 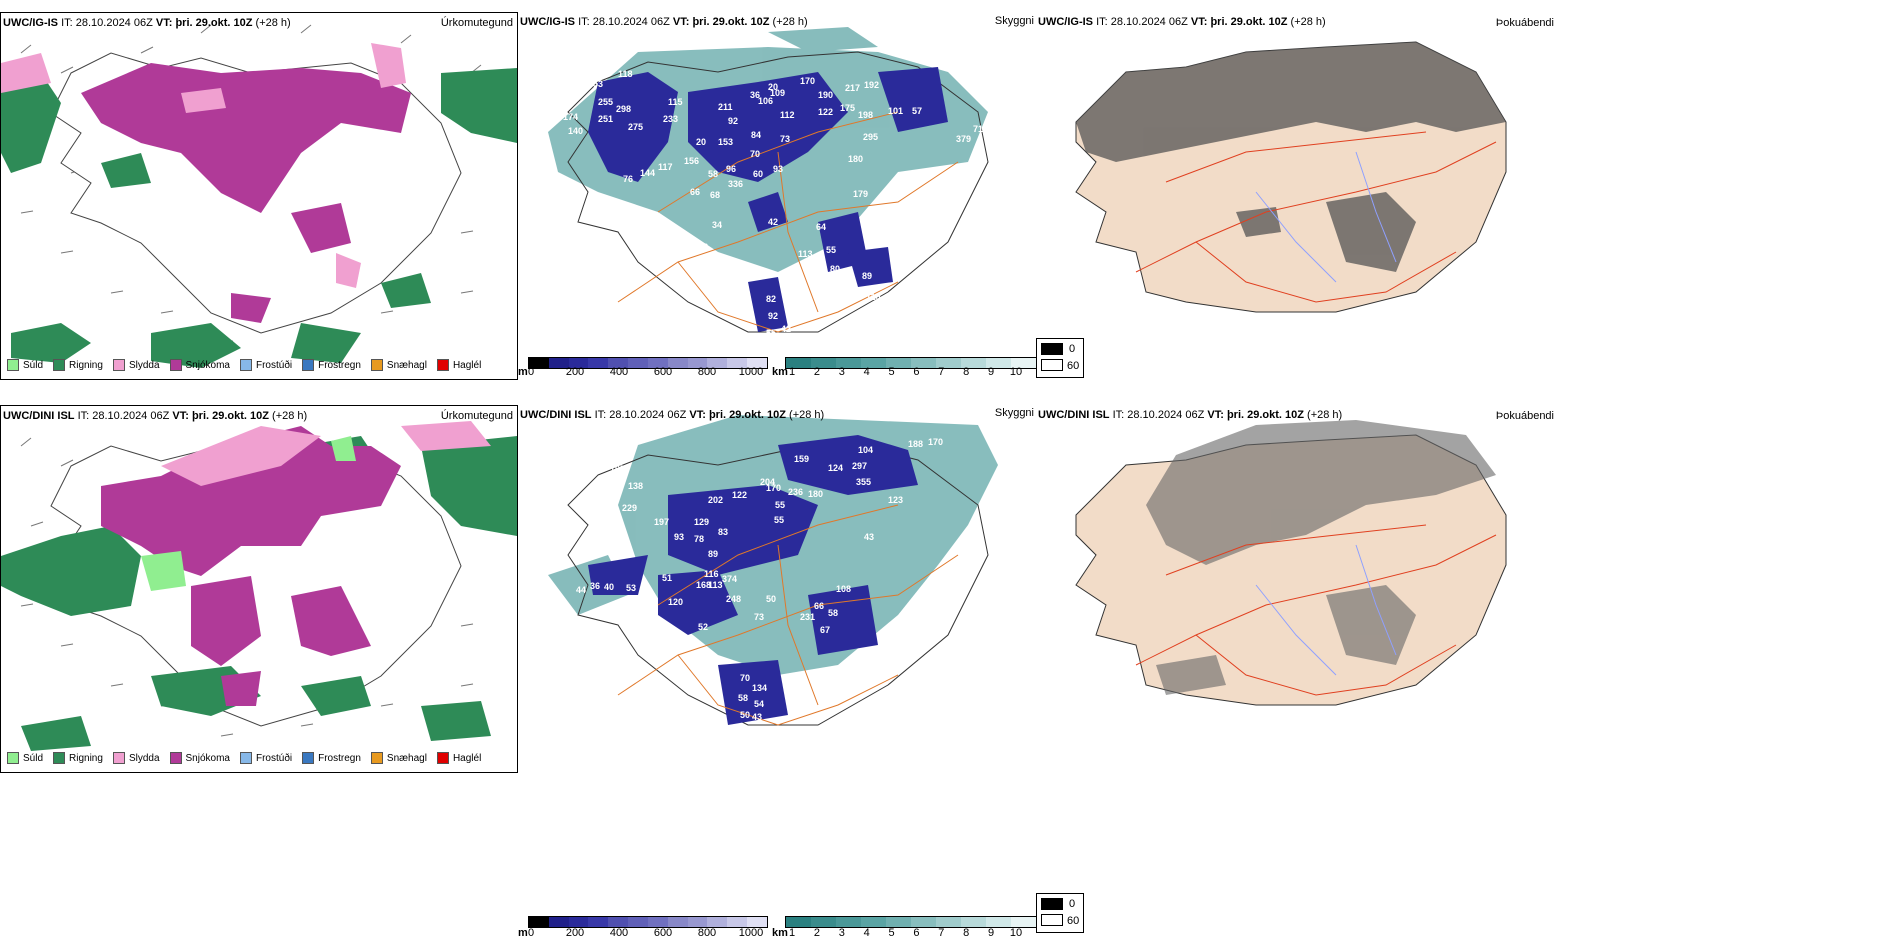 I want to click on ceiling-value: 275, so click(x=635, y=127).